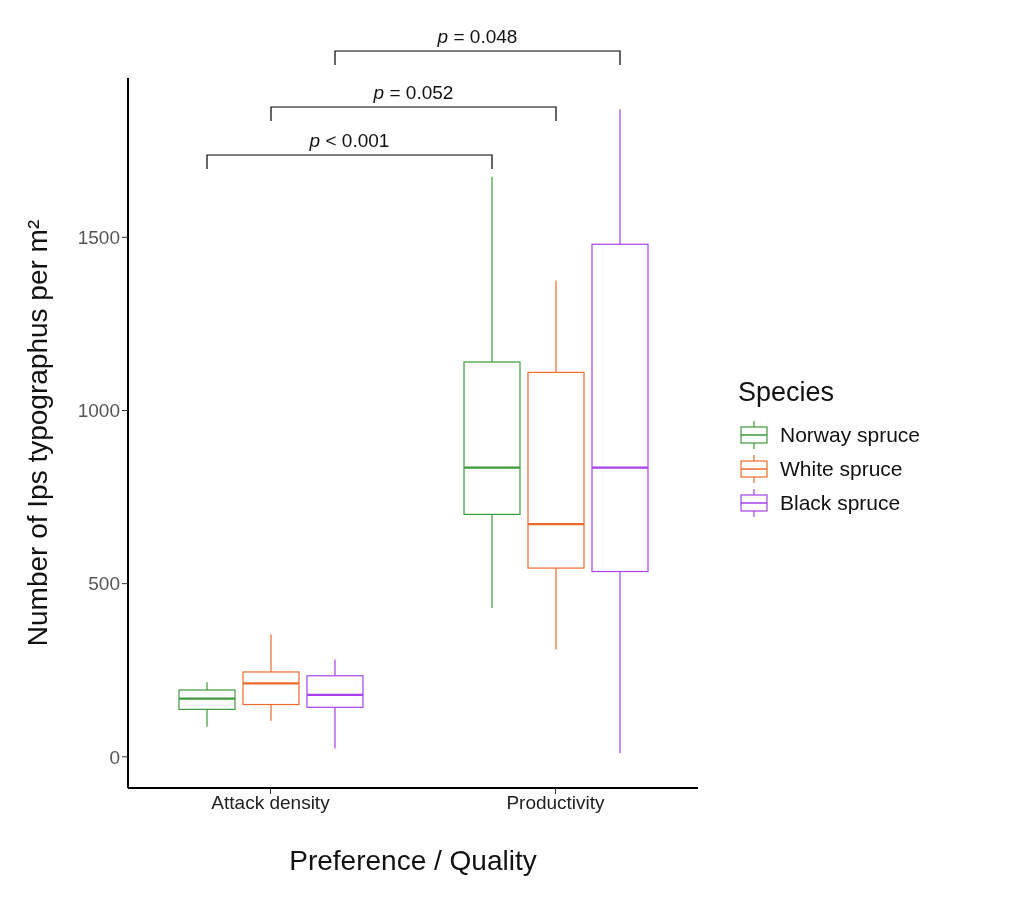 The width and height of the screenshot is (1023, 899). I want to click on legend-label: White spruce, so click(841, 468).